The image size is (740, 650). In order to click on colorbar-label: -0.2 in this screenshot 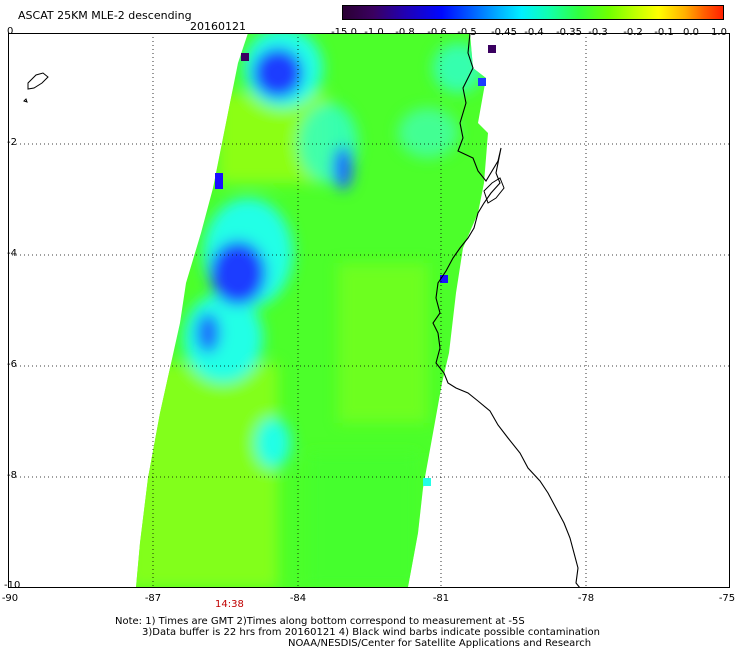, I will do `click(633, 32)`.